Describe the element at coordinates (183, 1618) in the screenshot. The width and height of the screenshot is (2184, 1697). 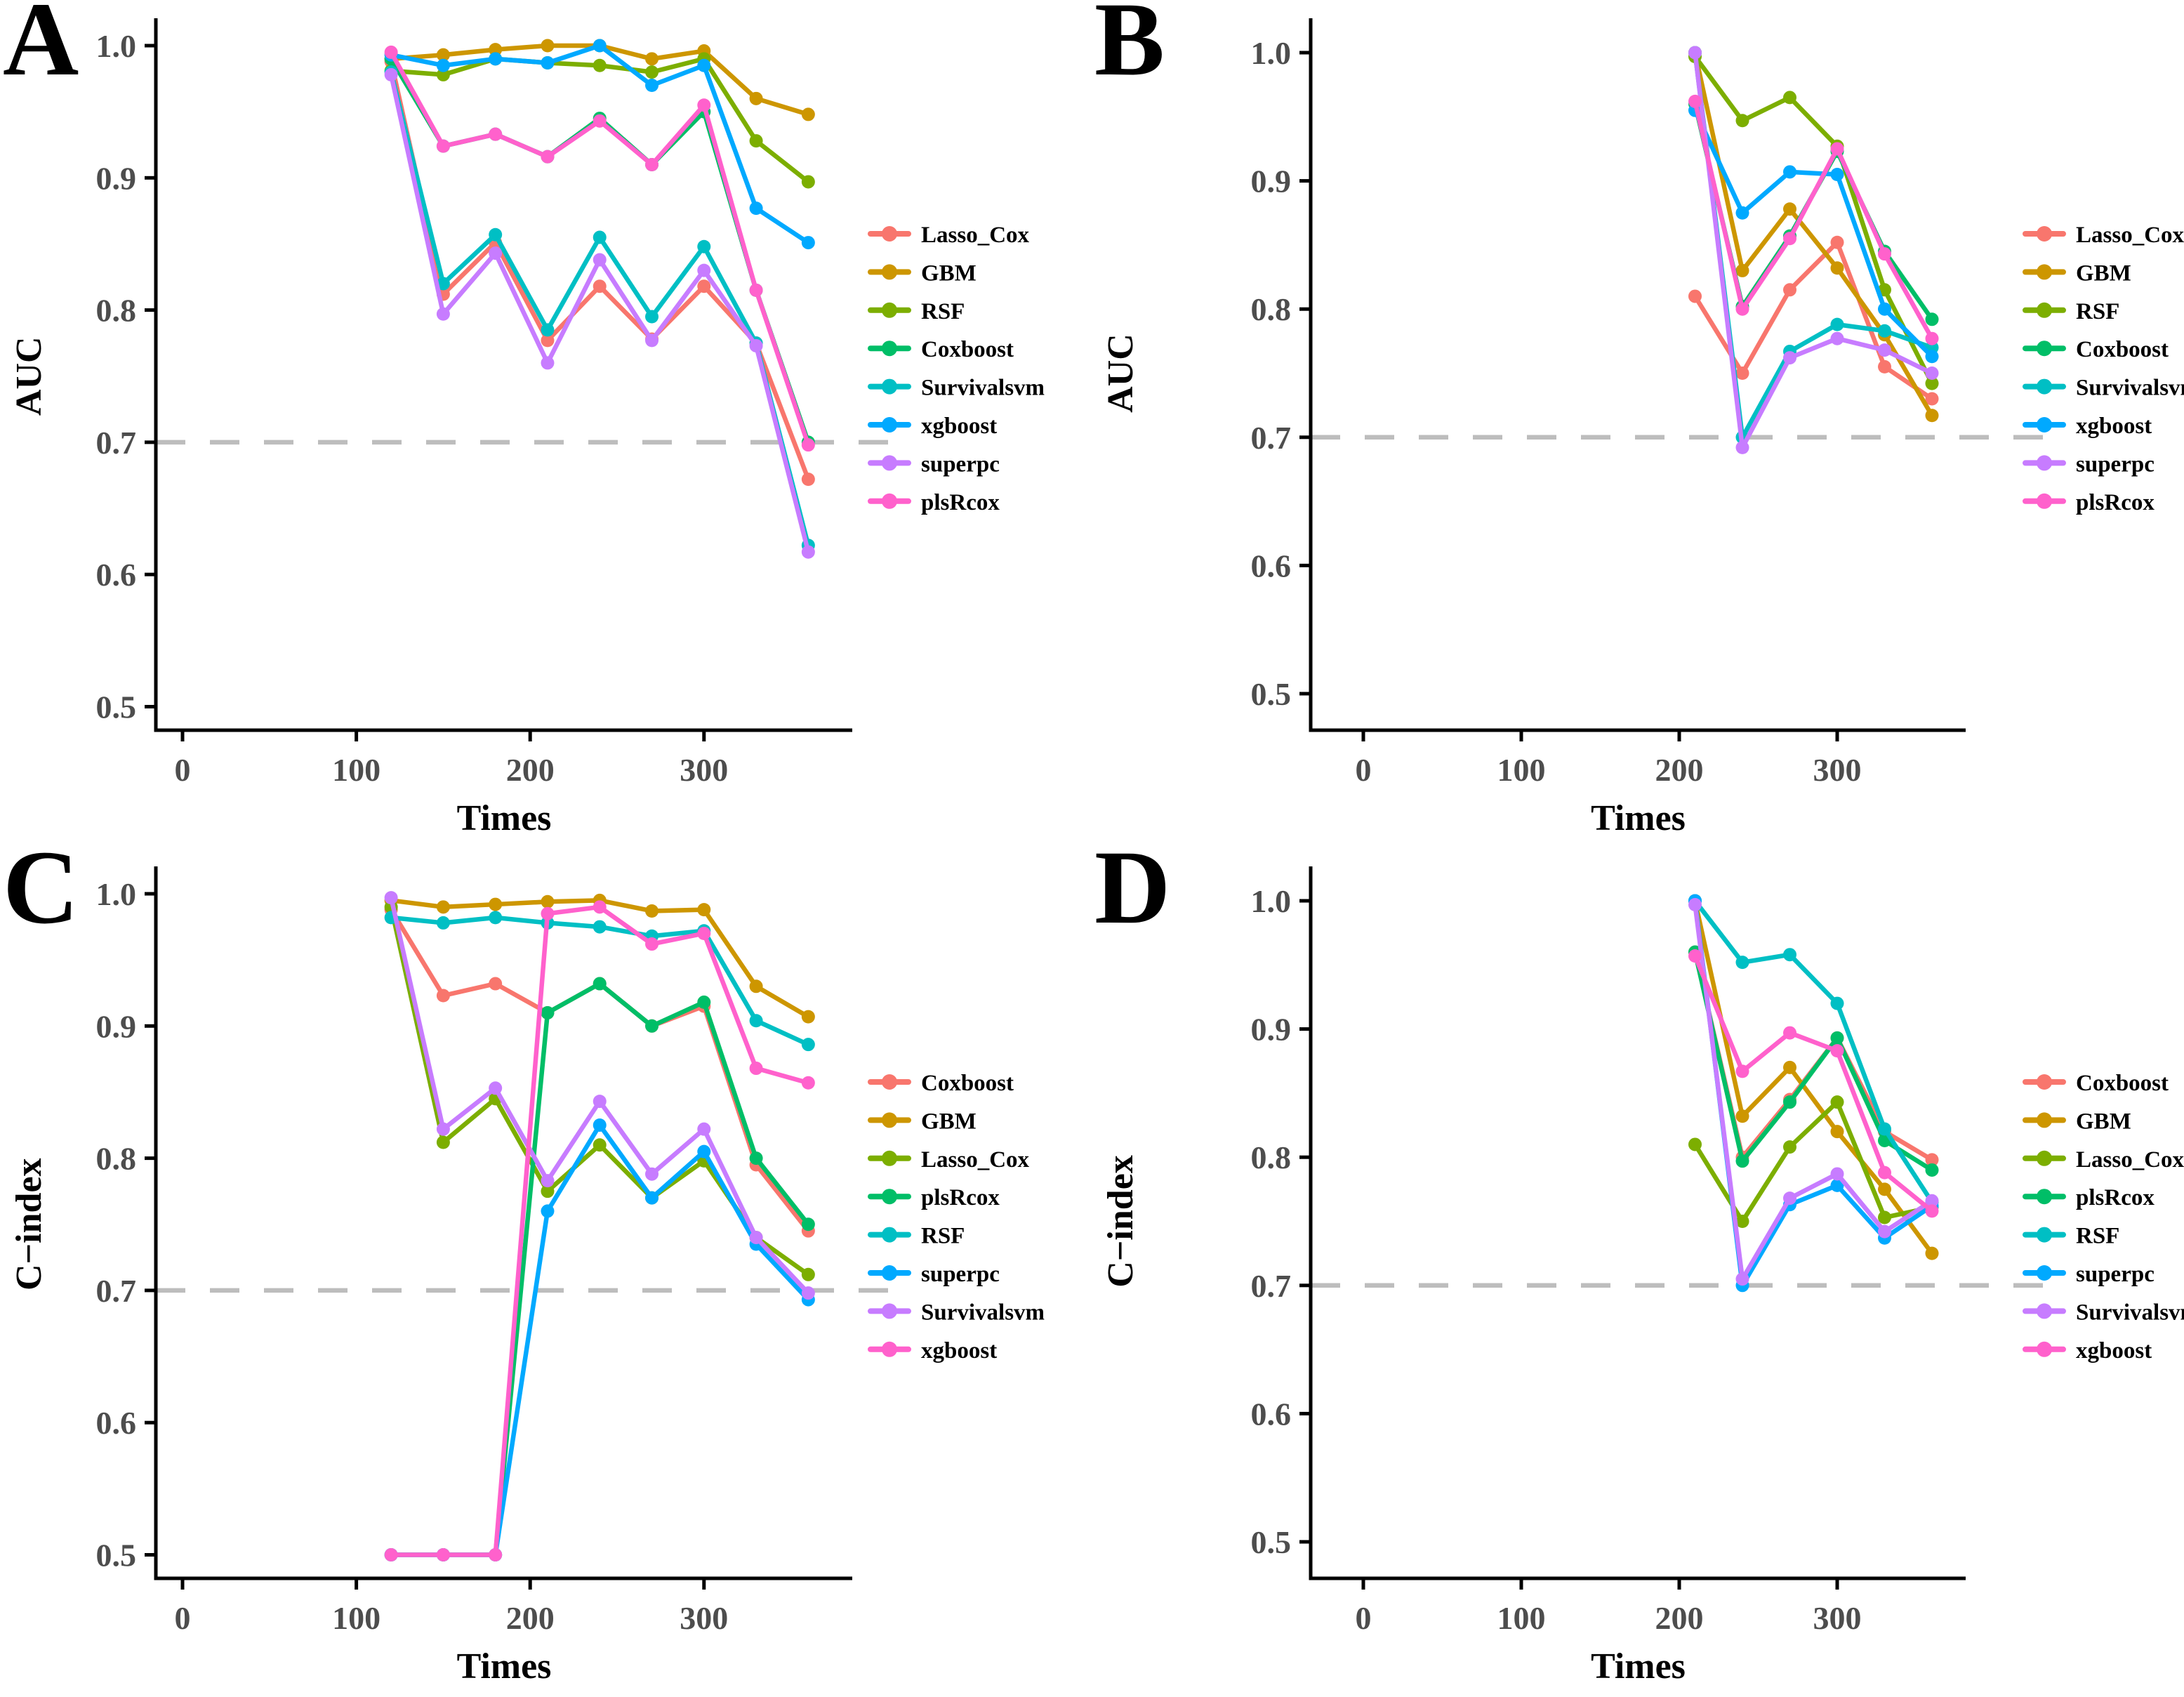
I see `x-tick-label: 0` at that location.